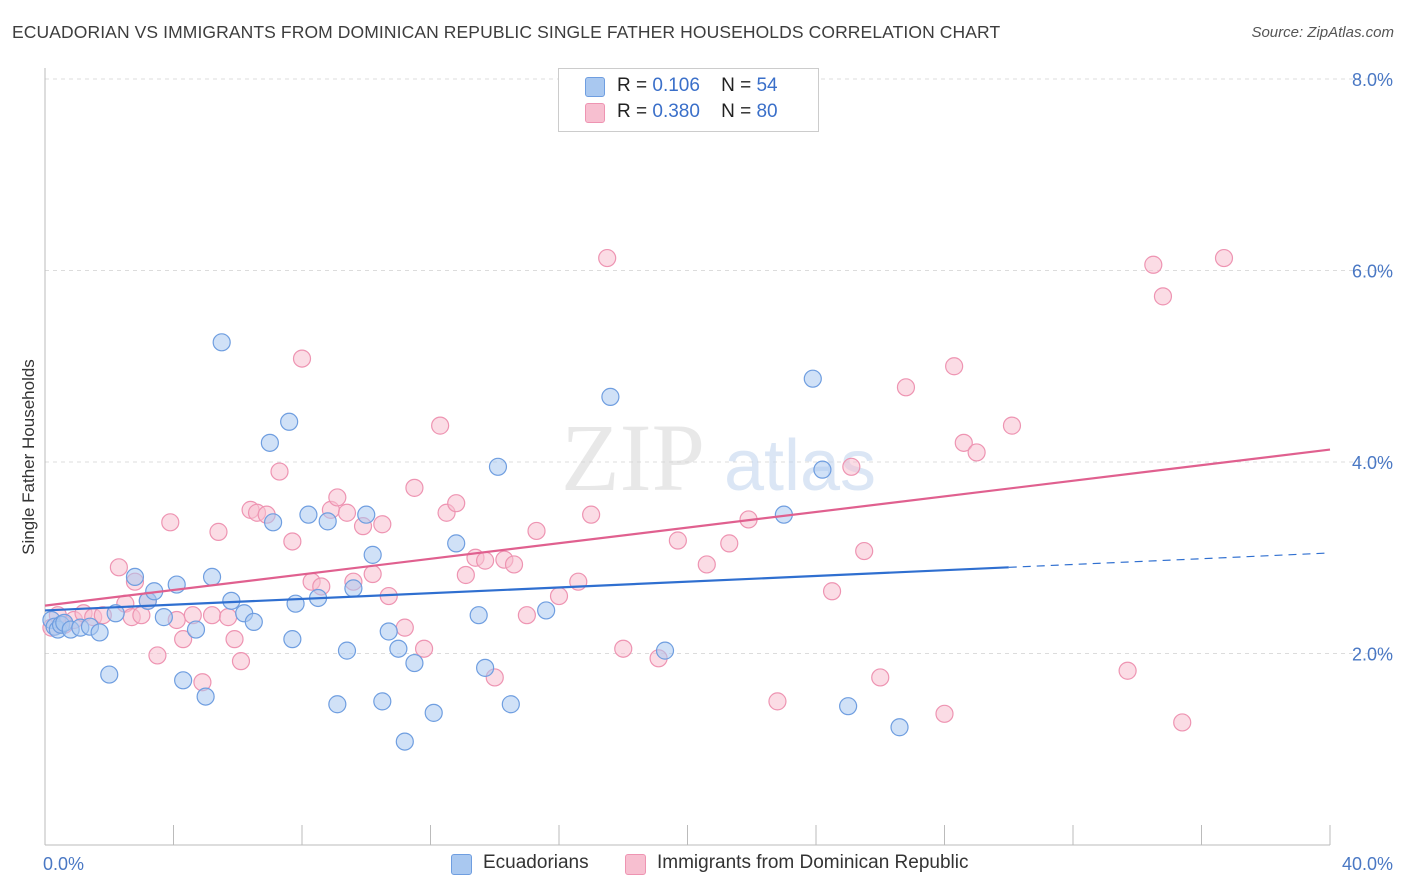  What do you see at coordinates (676, 85) in the screenshot?
I see `legend-r-value-ecuadorians: 0.106` at bounding box center [676, 85].